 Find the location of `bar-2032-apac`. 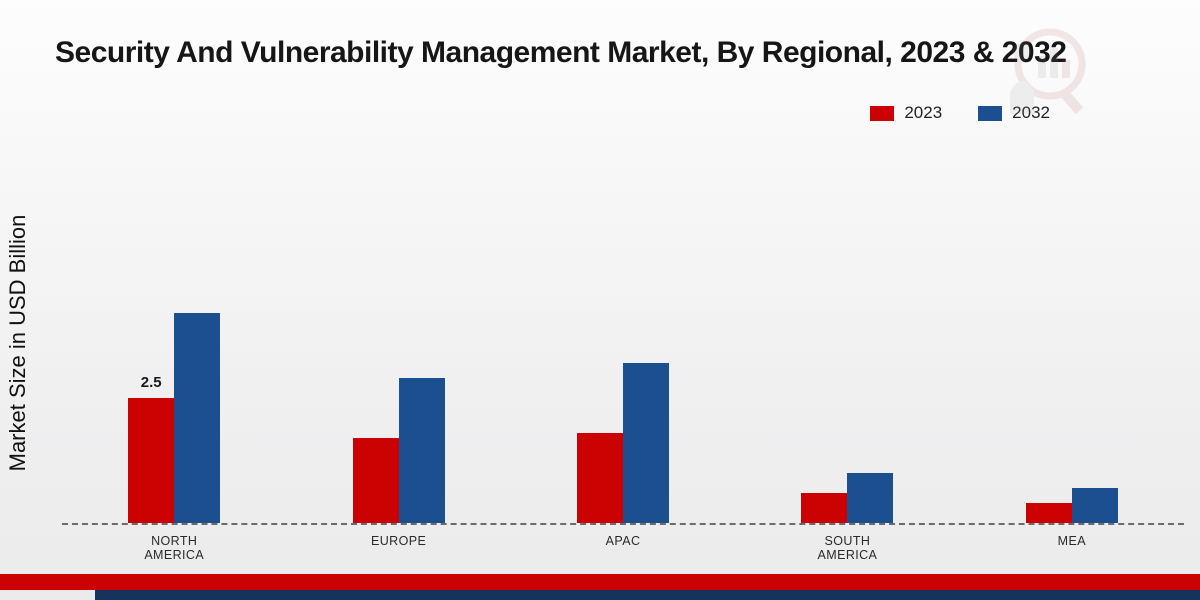

bar-2032-apac is located at coordinates (646, 443).